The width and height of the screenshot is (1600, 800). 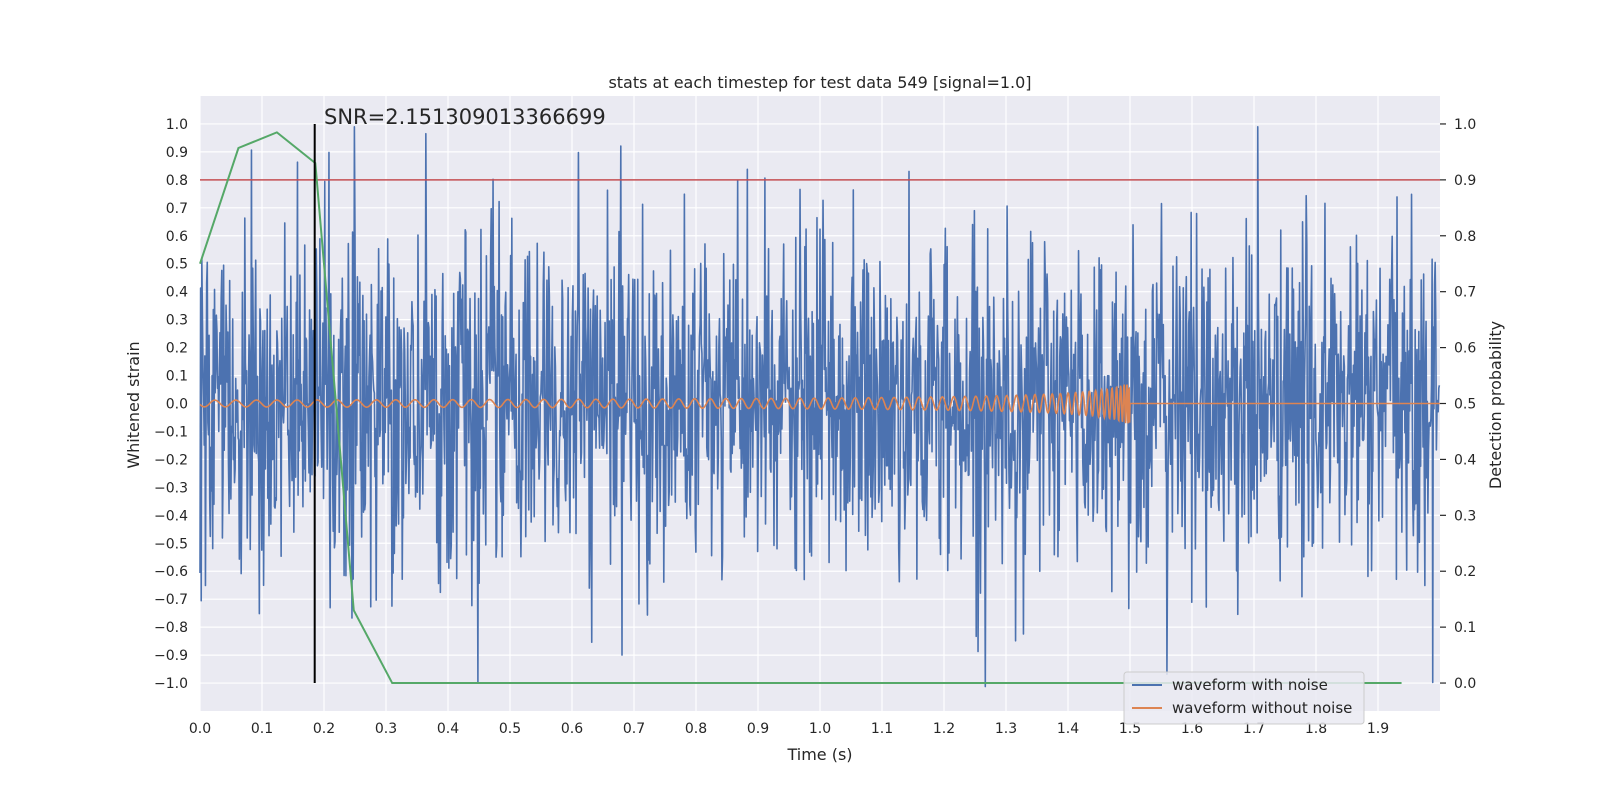 I want to click on y-left-tick-label: 0.7, so click(x=177, y=209).